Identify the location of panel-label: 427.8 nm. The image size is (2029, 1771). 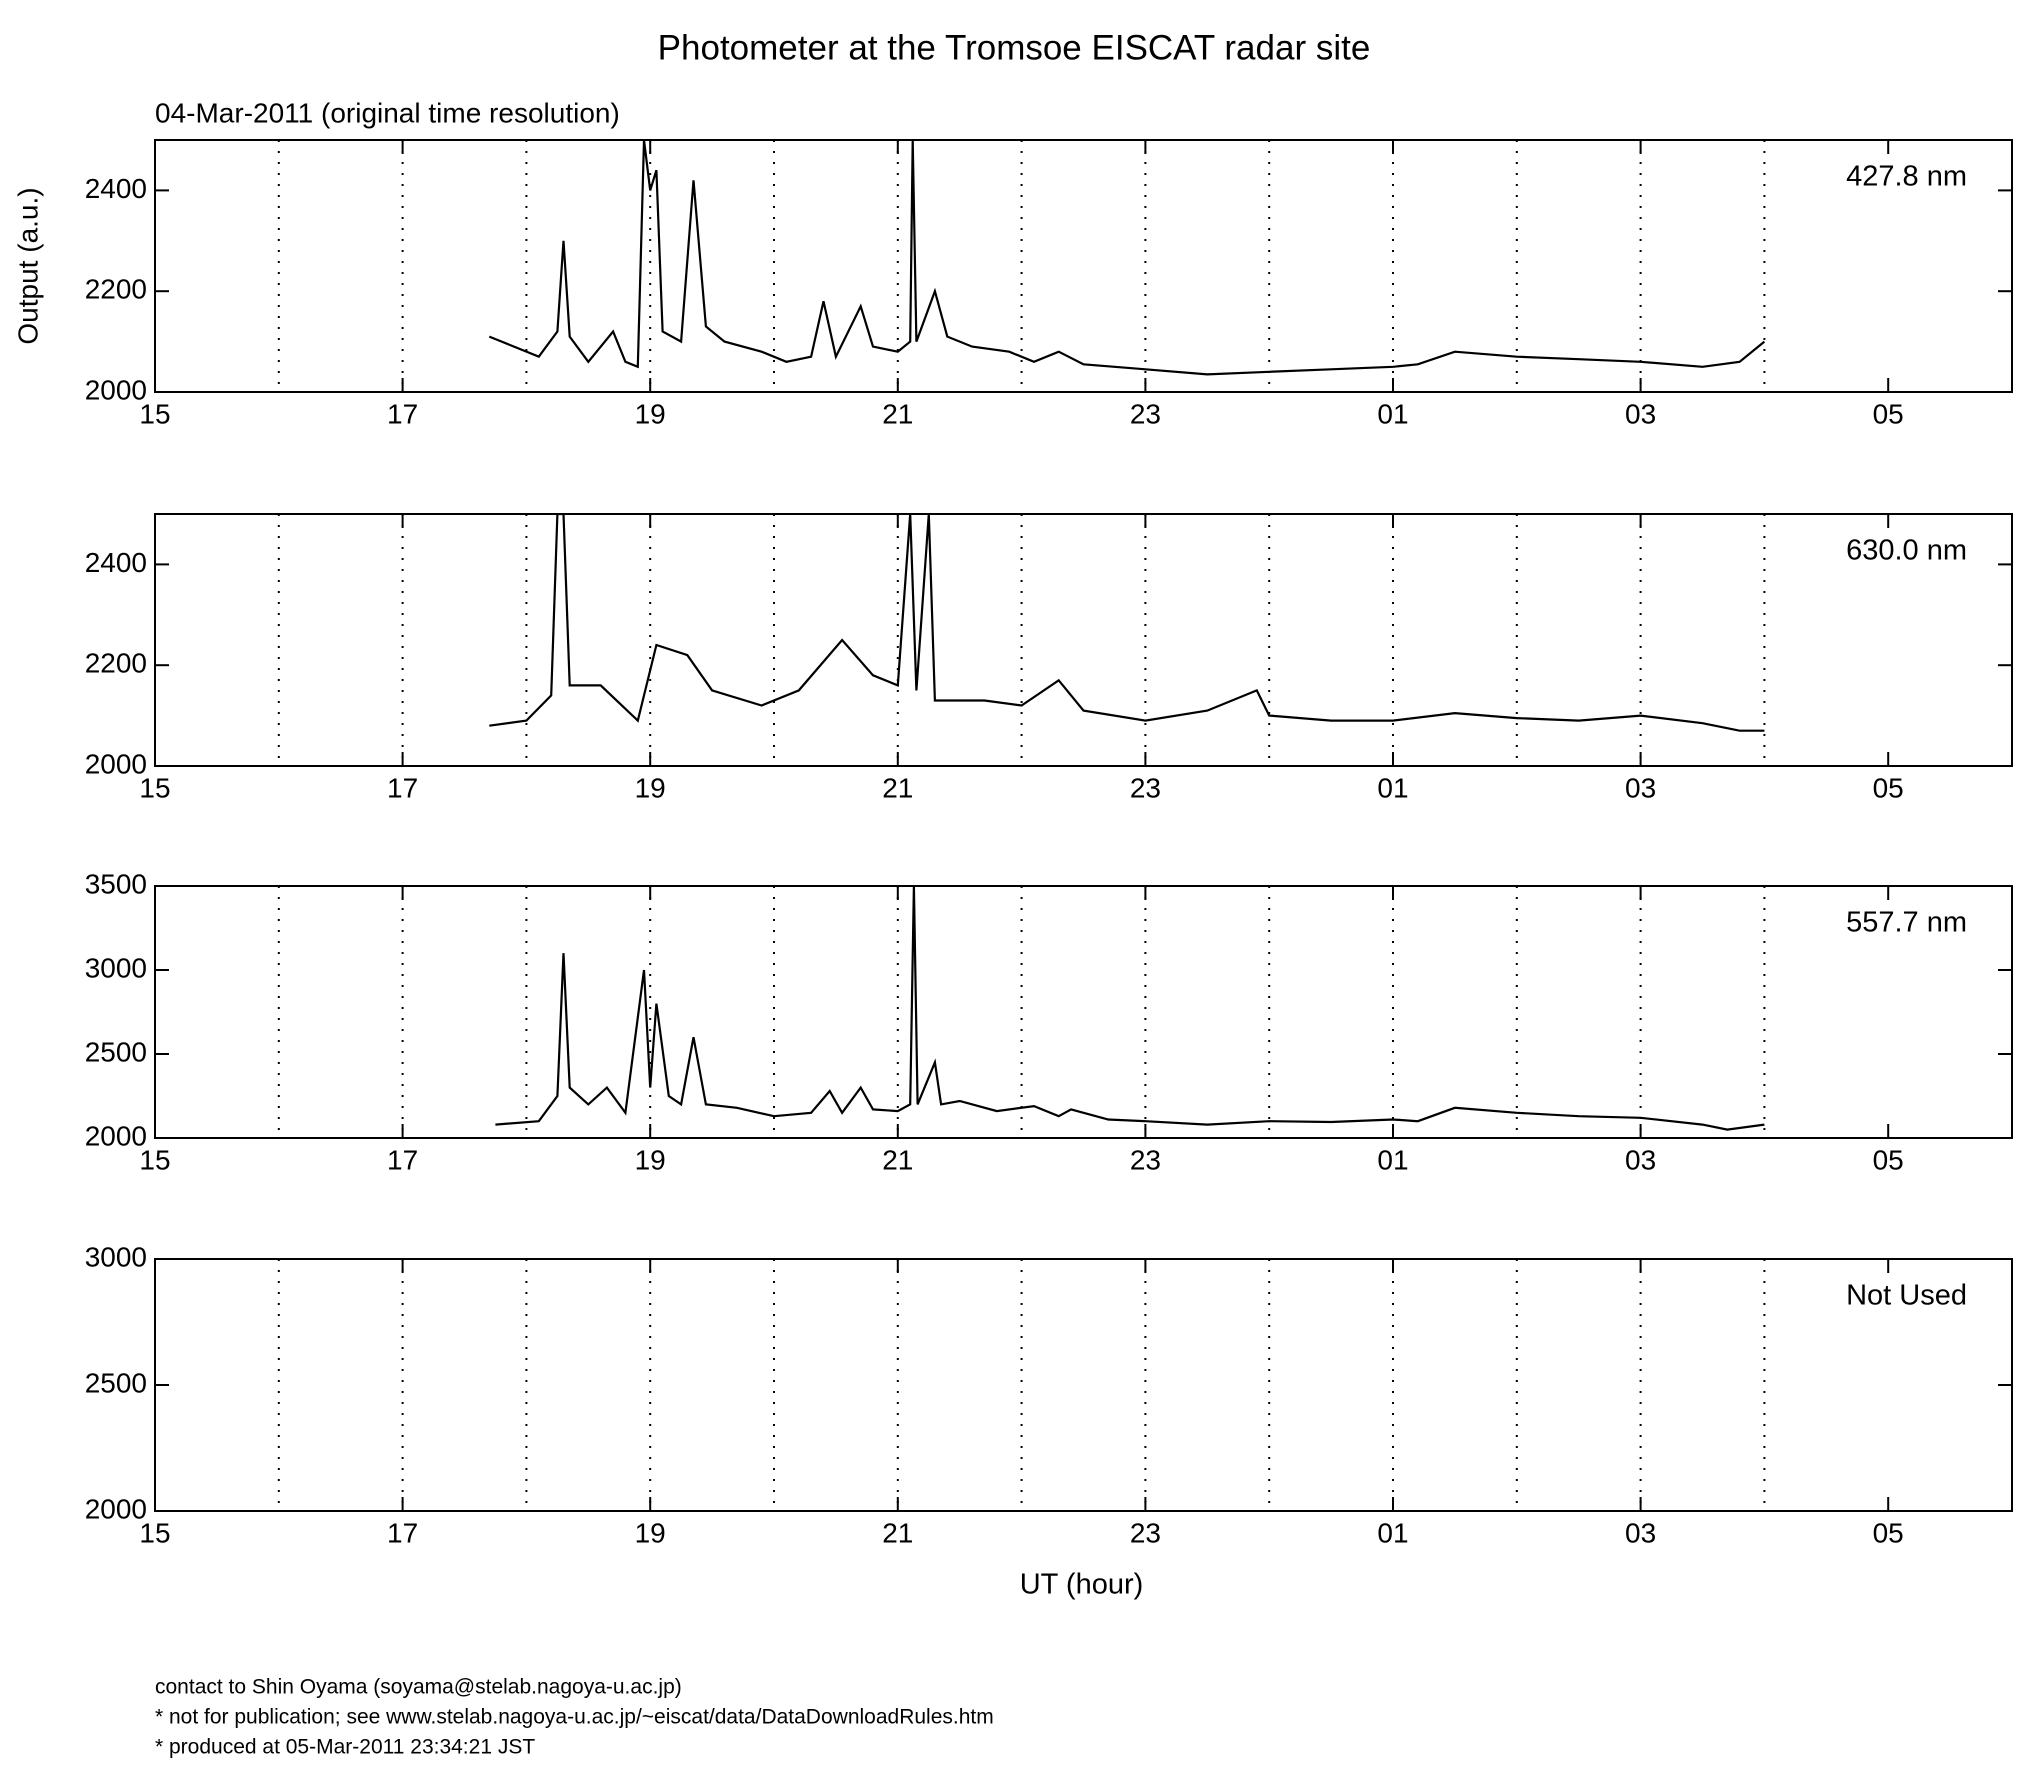
(1906, 177).